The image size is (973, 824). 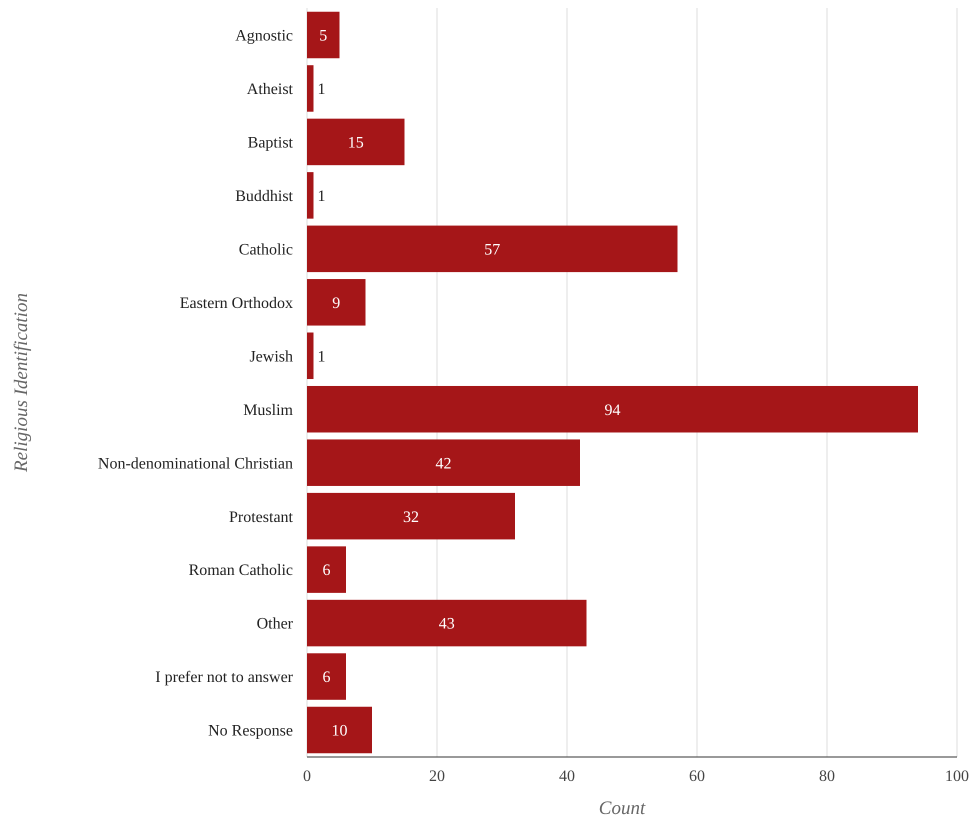 I want to click on y-tick-label: Jewish, so click(x=271, y=357).